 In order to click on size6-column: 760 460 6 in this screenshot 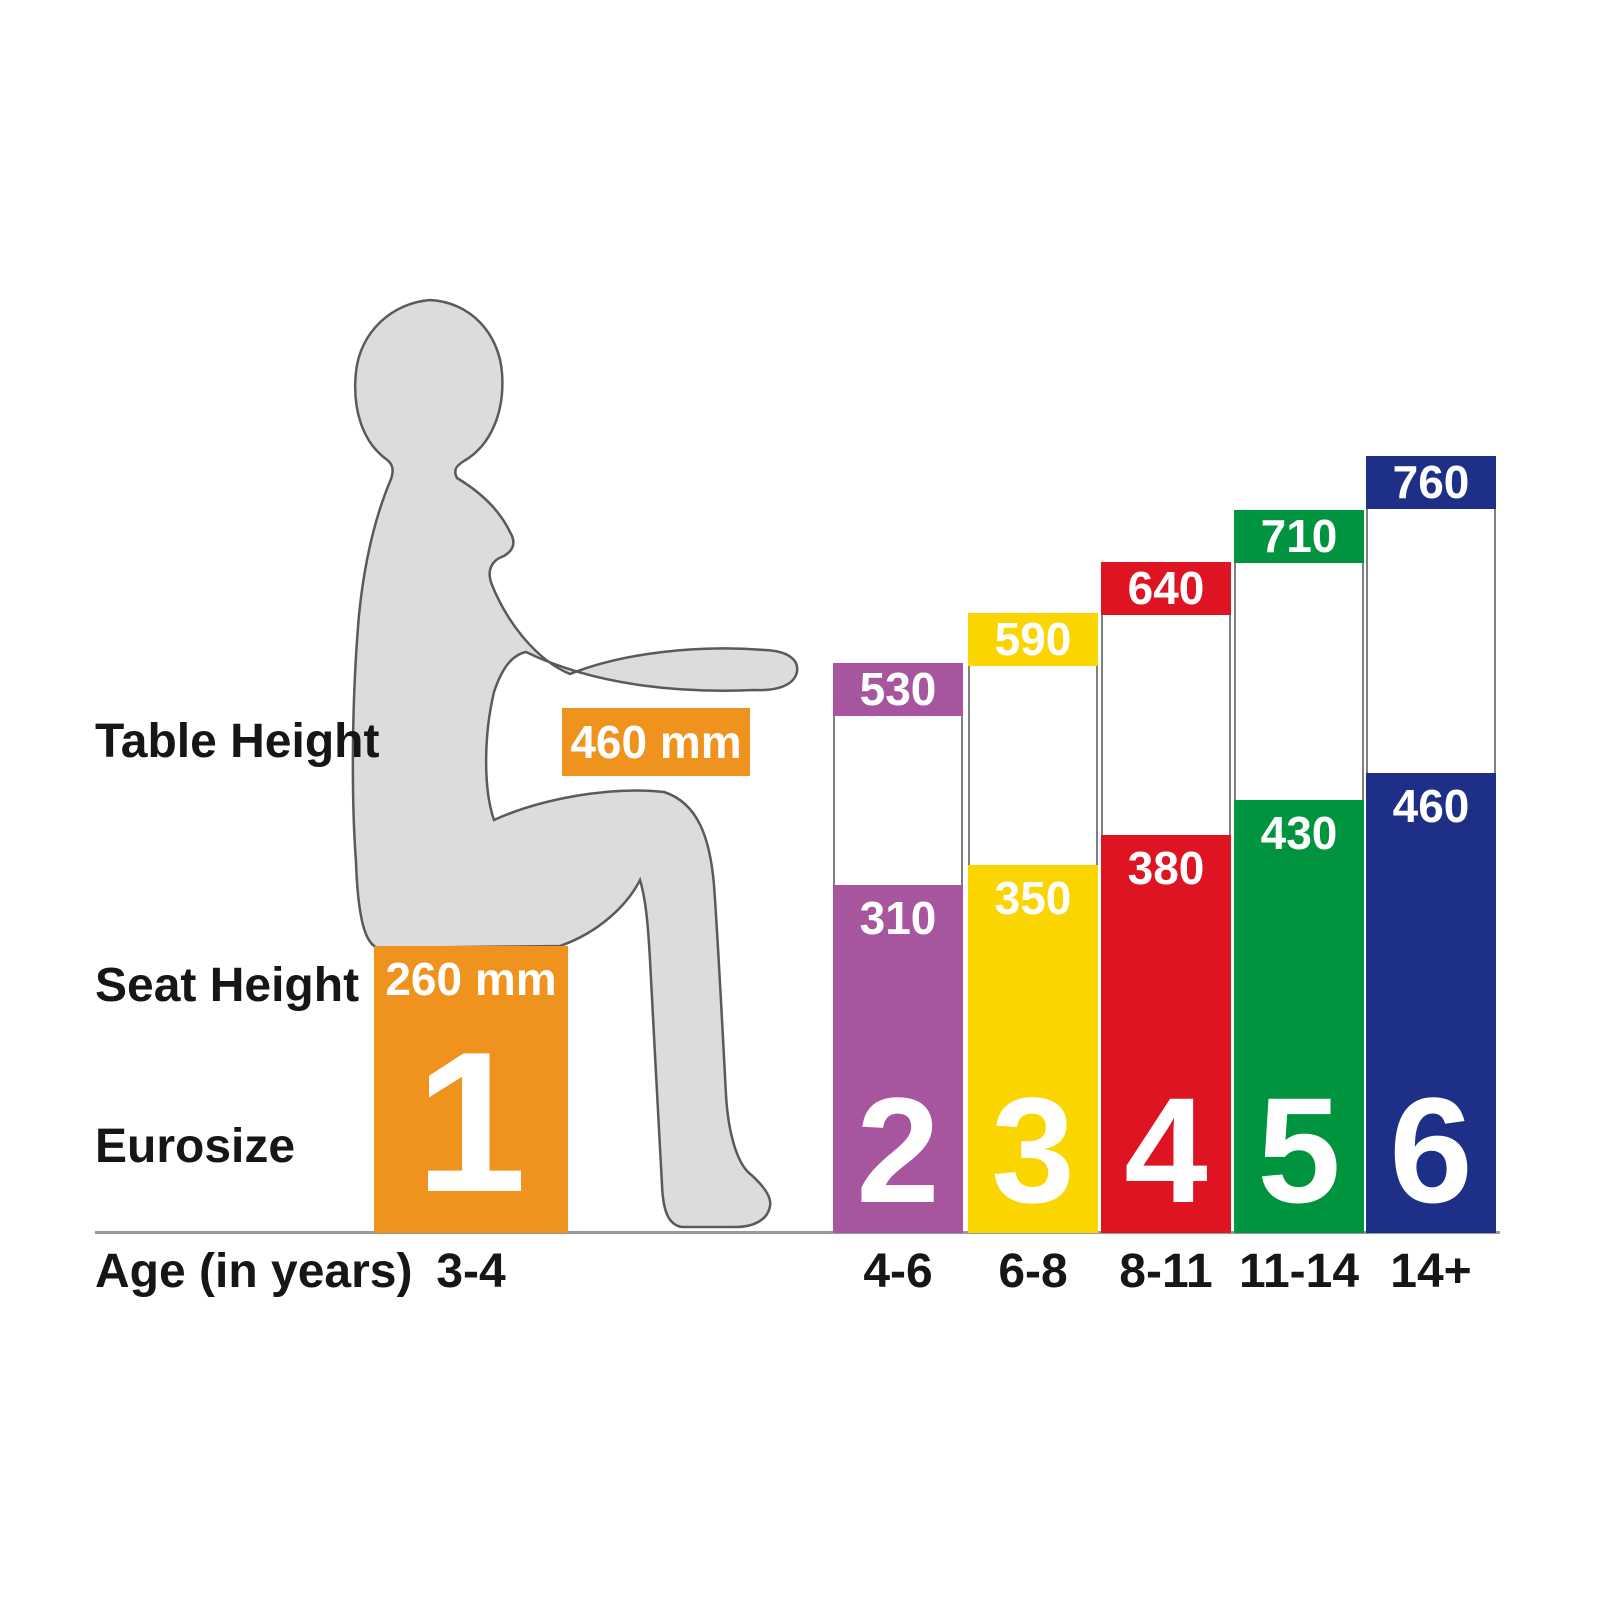, I will do `click(1431, 844)`.